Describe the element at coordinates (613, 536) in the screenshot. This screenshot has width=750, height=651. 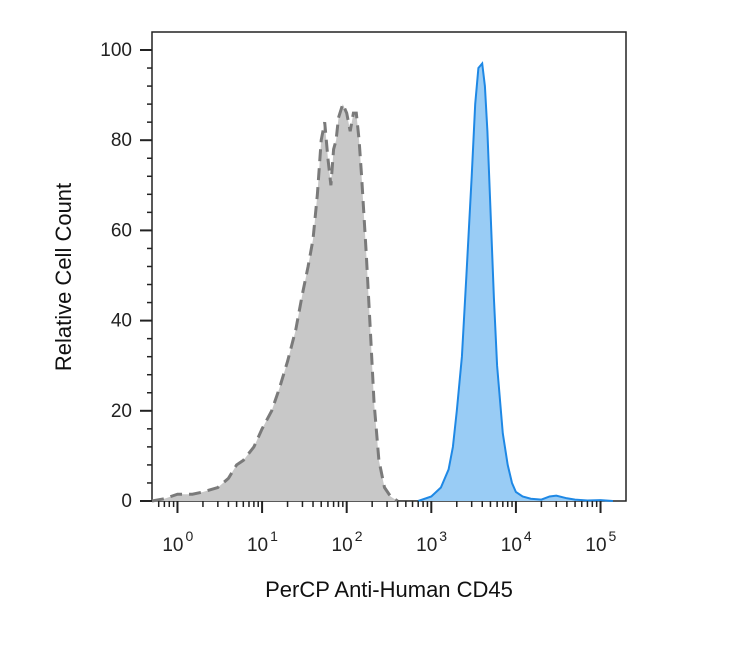
I see `x-tick-exponent-5: 5` at that location.